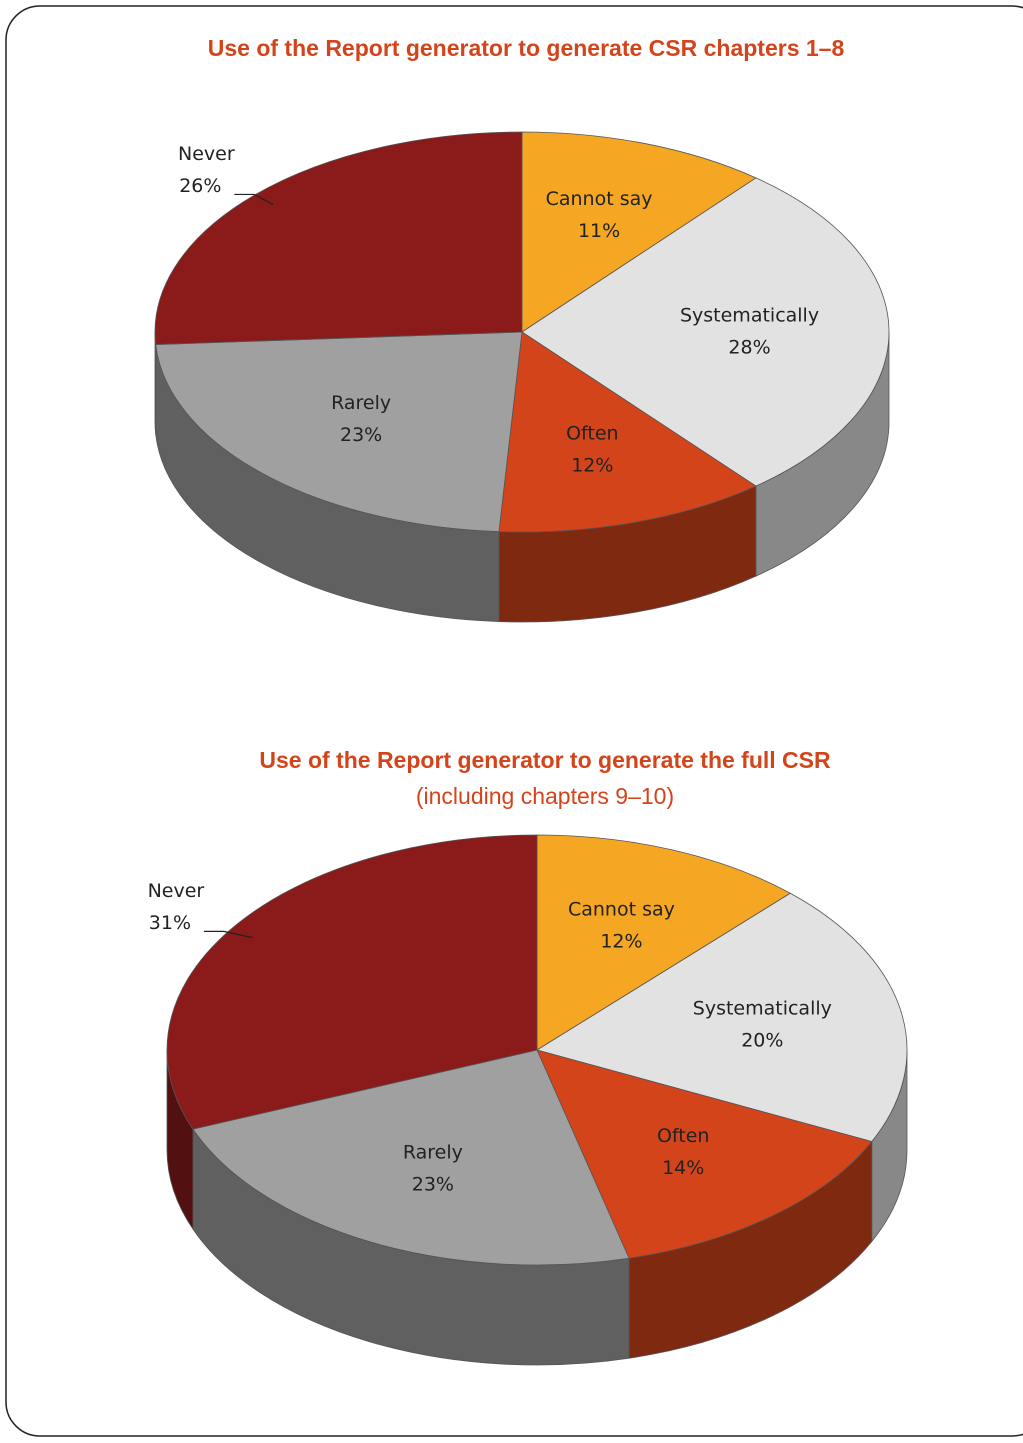 This screenshot has height=1443, width=1023. Describe the element at coordinates (749, 348) in the screenshot. I see `value-label: 28%` at that location.